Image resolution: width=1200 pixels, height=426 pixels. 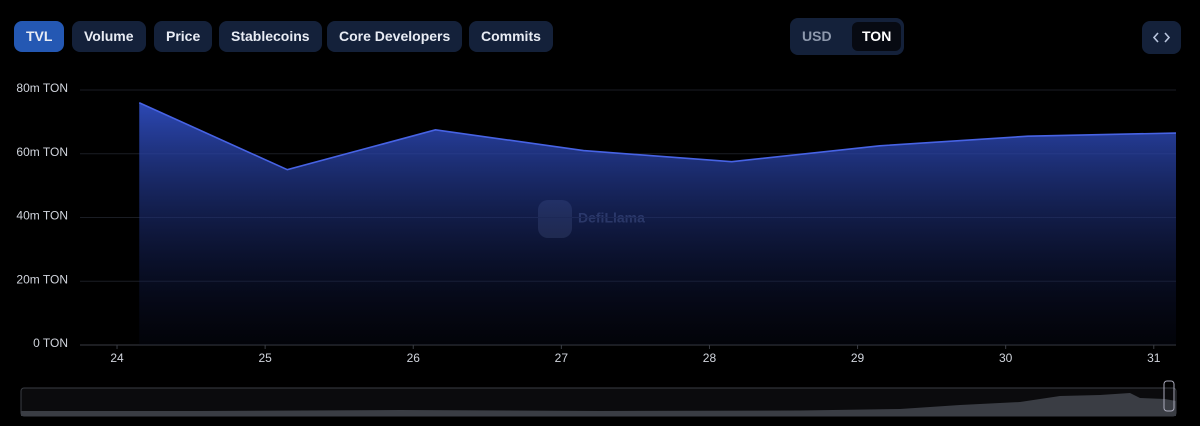 What do you see at coordinates (511, 36) in the screenshot?
I see `tab: Commits` at bounding box center [511, 36].